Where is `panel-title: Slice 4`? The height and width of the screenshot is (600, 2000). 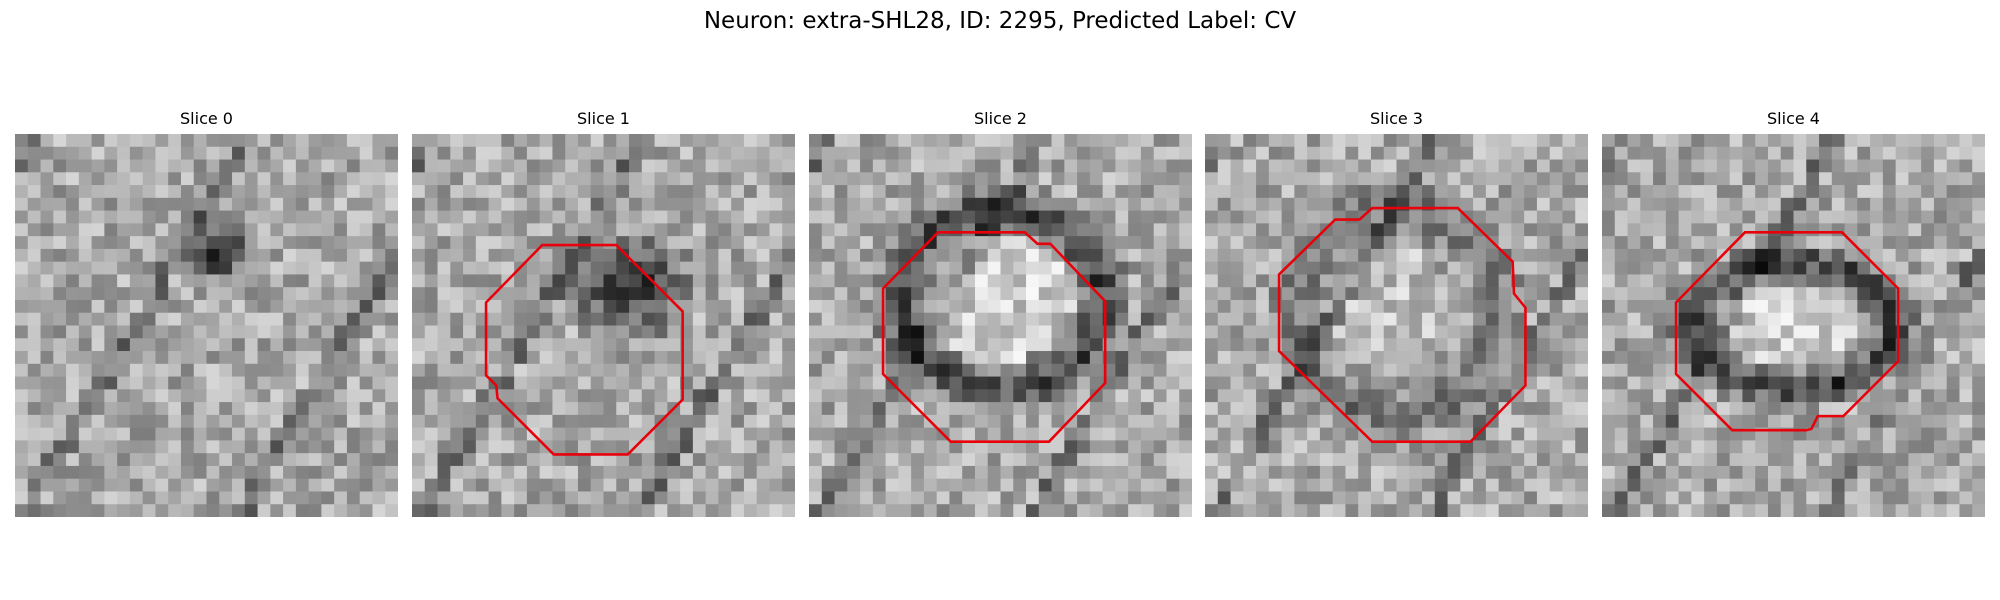 panel-title: Slice 4 is located at coordinates (1793, 118).